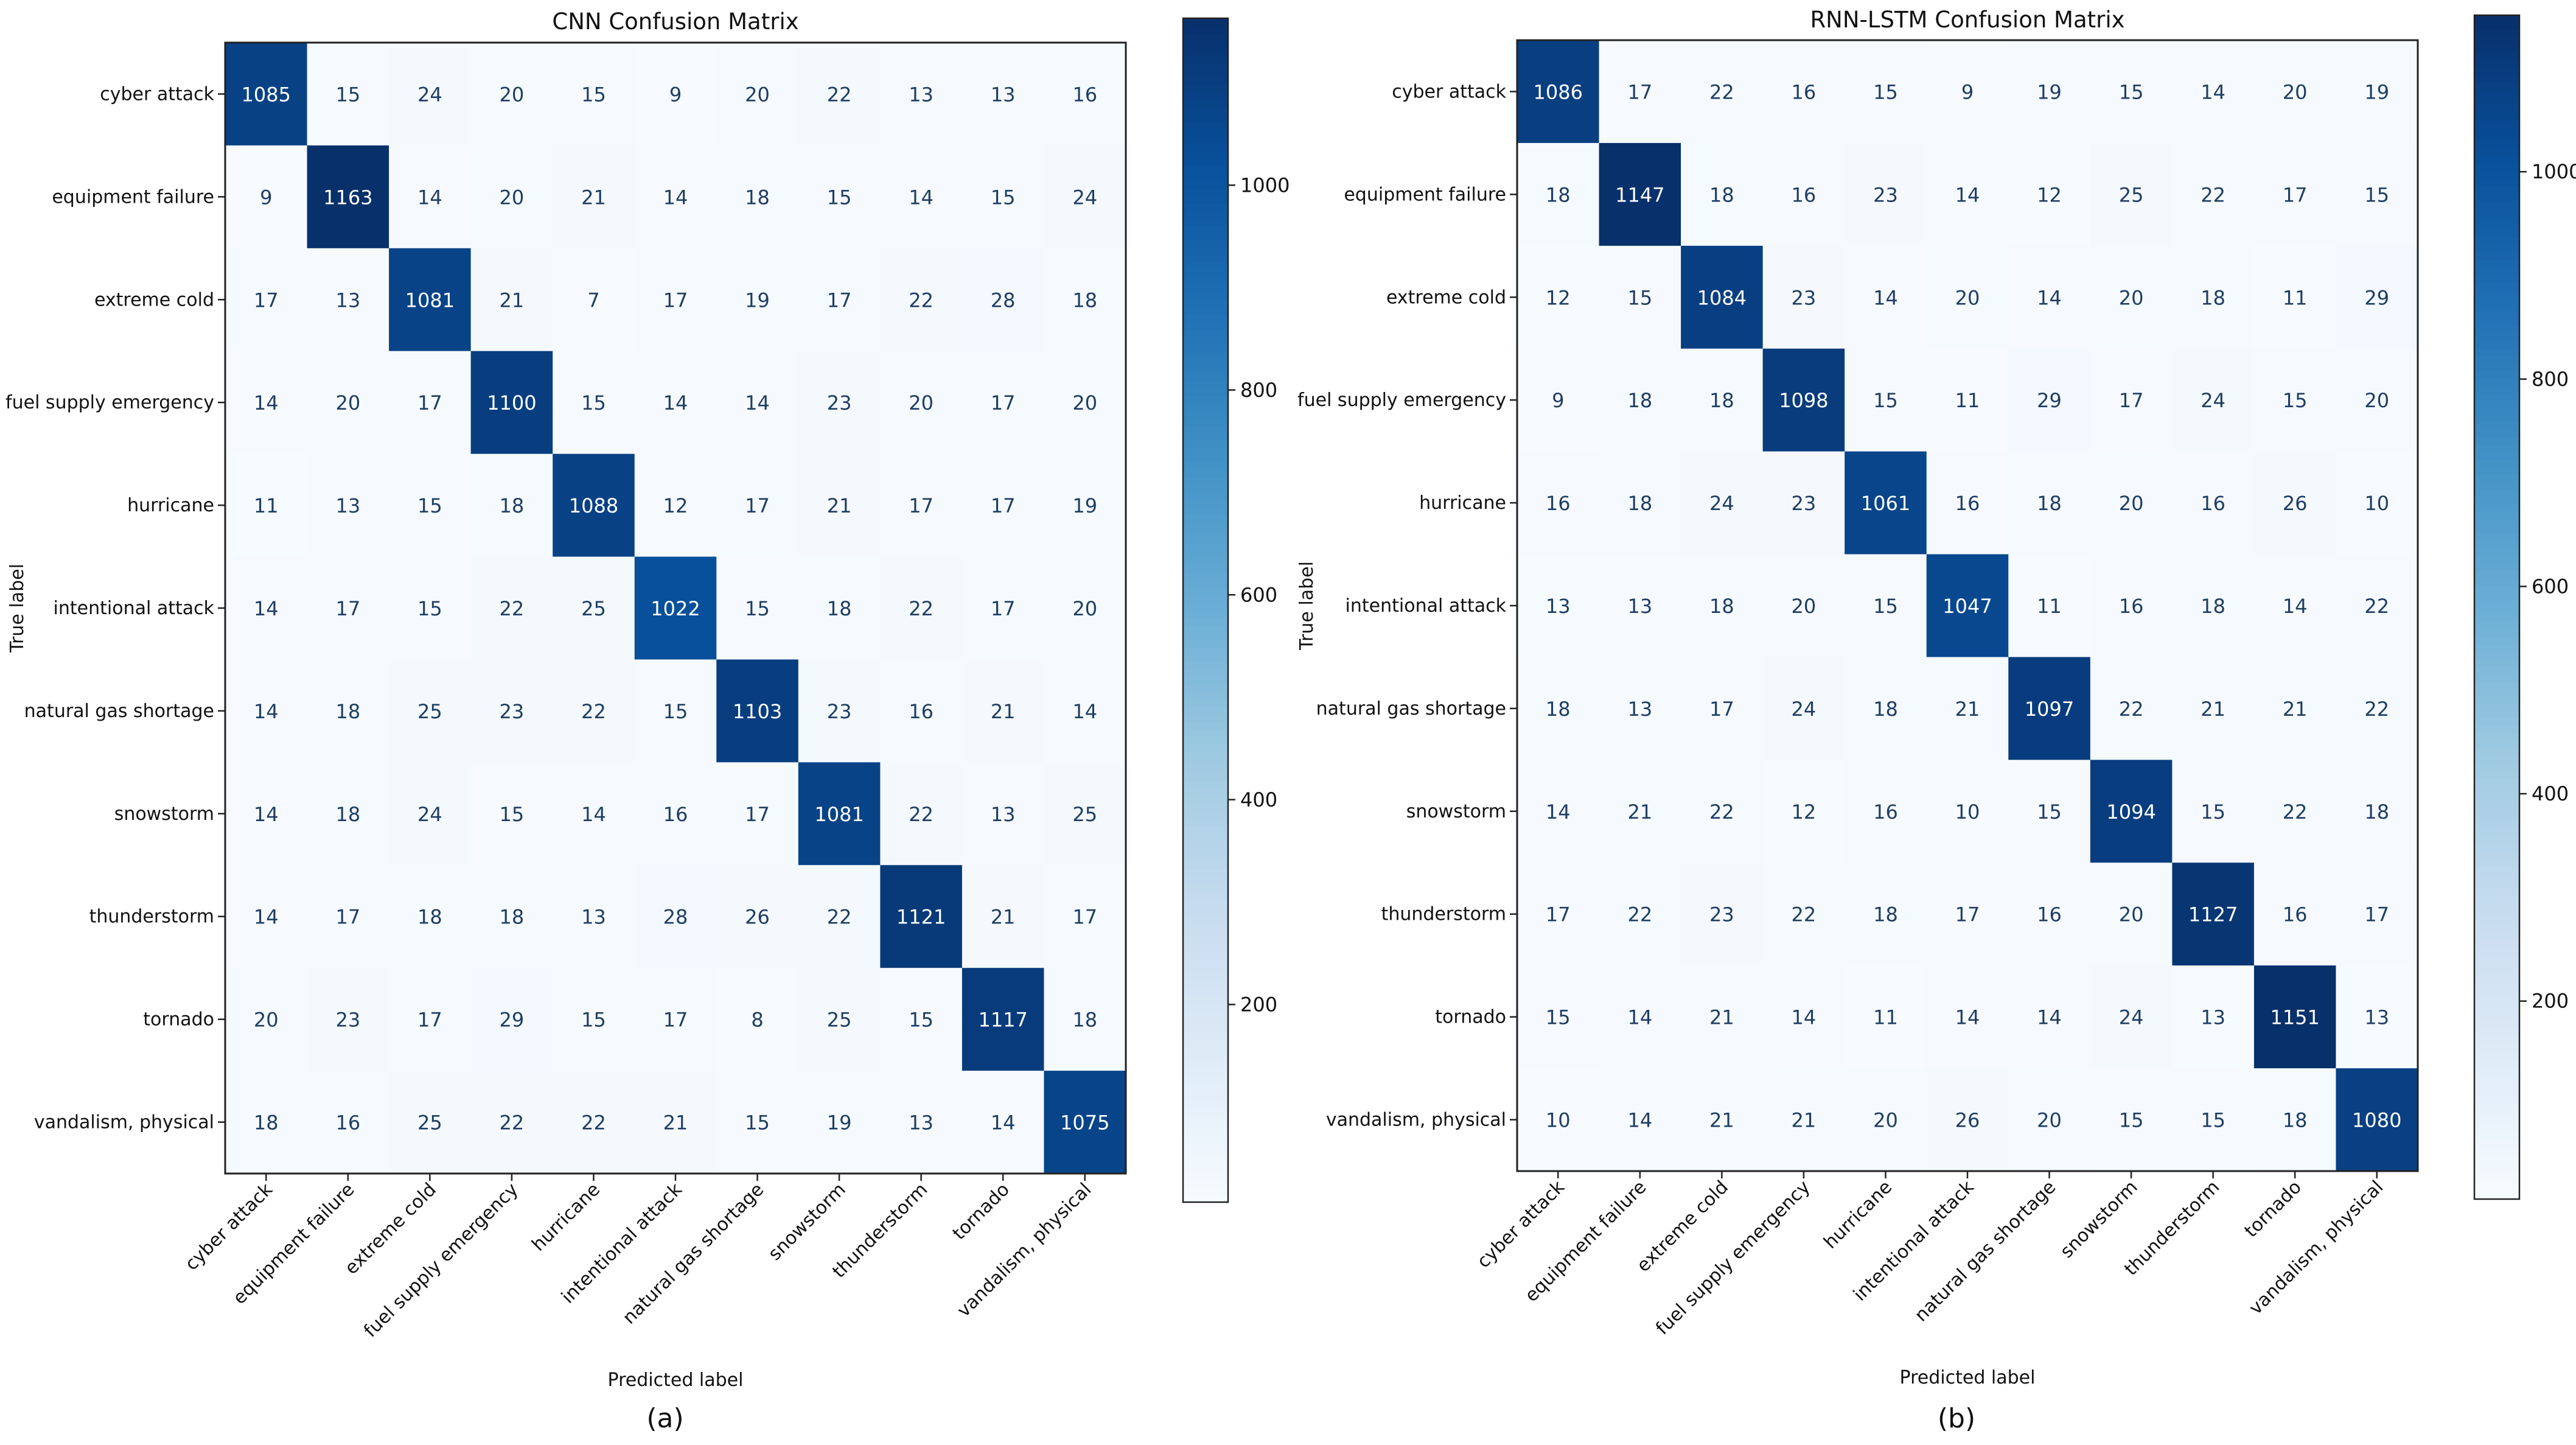  What do you see at coordinates (1462, 503) in the screenshot?
I see `rnn-y-tick-label: hurricane` at bounding box center [1462, 503].